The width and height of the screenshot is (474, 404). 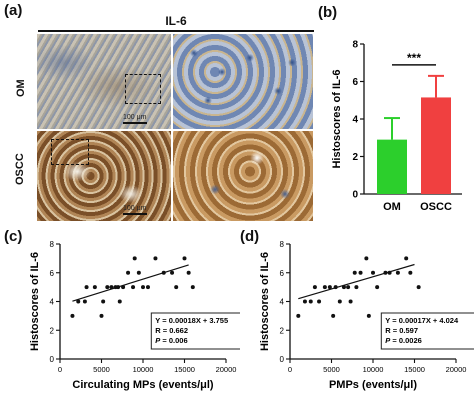 What do you see at coordinates (355, 120) in the screenshot?
I see `bar-y-tick-label: 4` at bounding box center [355, 120].